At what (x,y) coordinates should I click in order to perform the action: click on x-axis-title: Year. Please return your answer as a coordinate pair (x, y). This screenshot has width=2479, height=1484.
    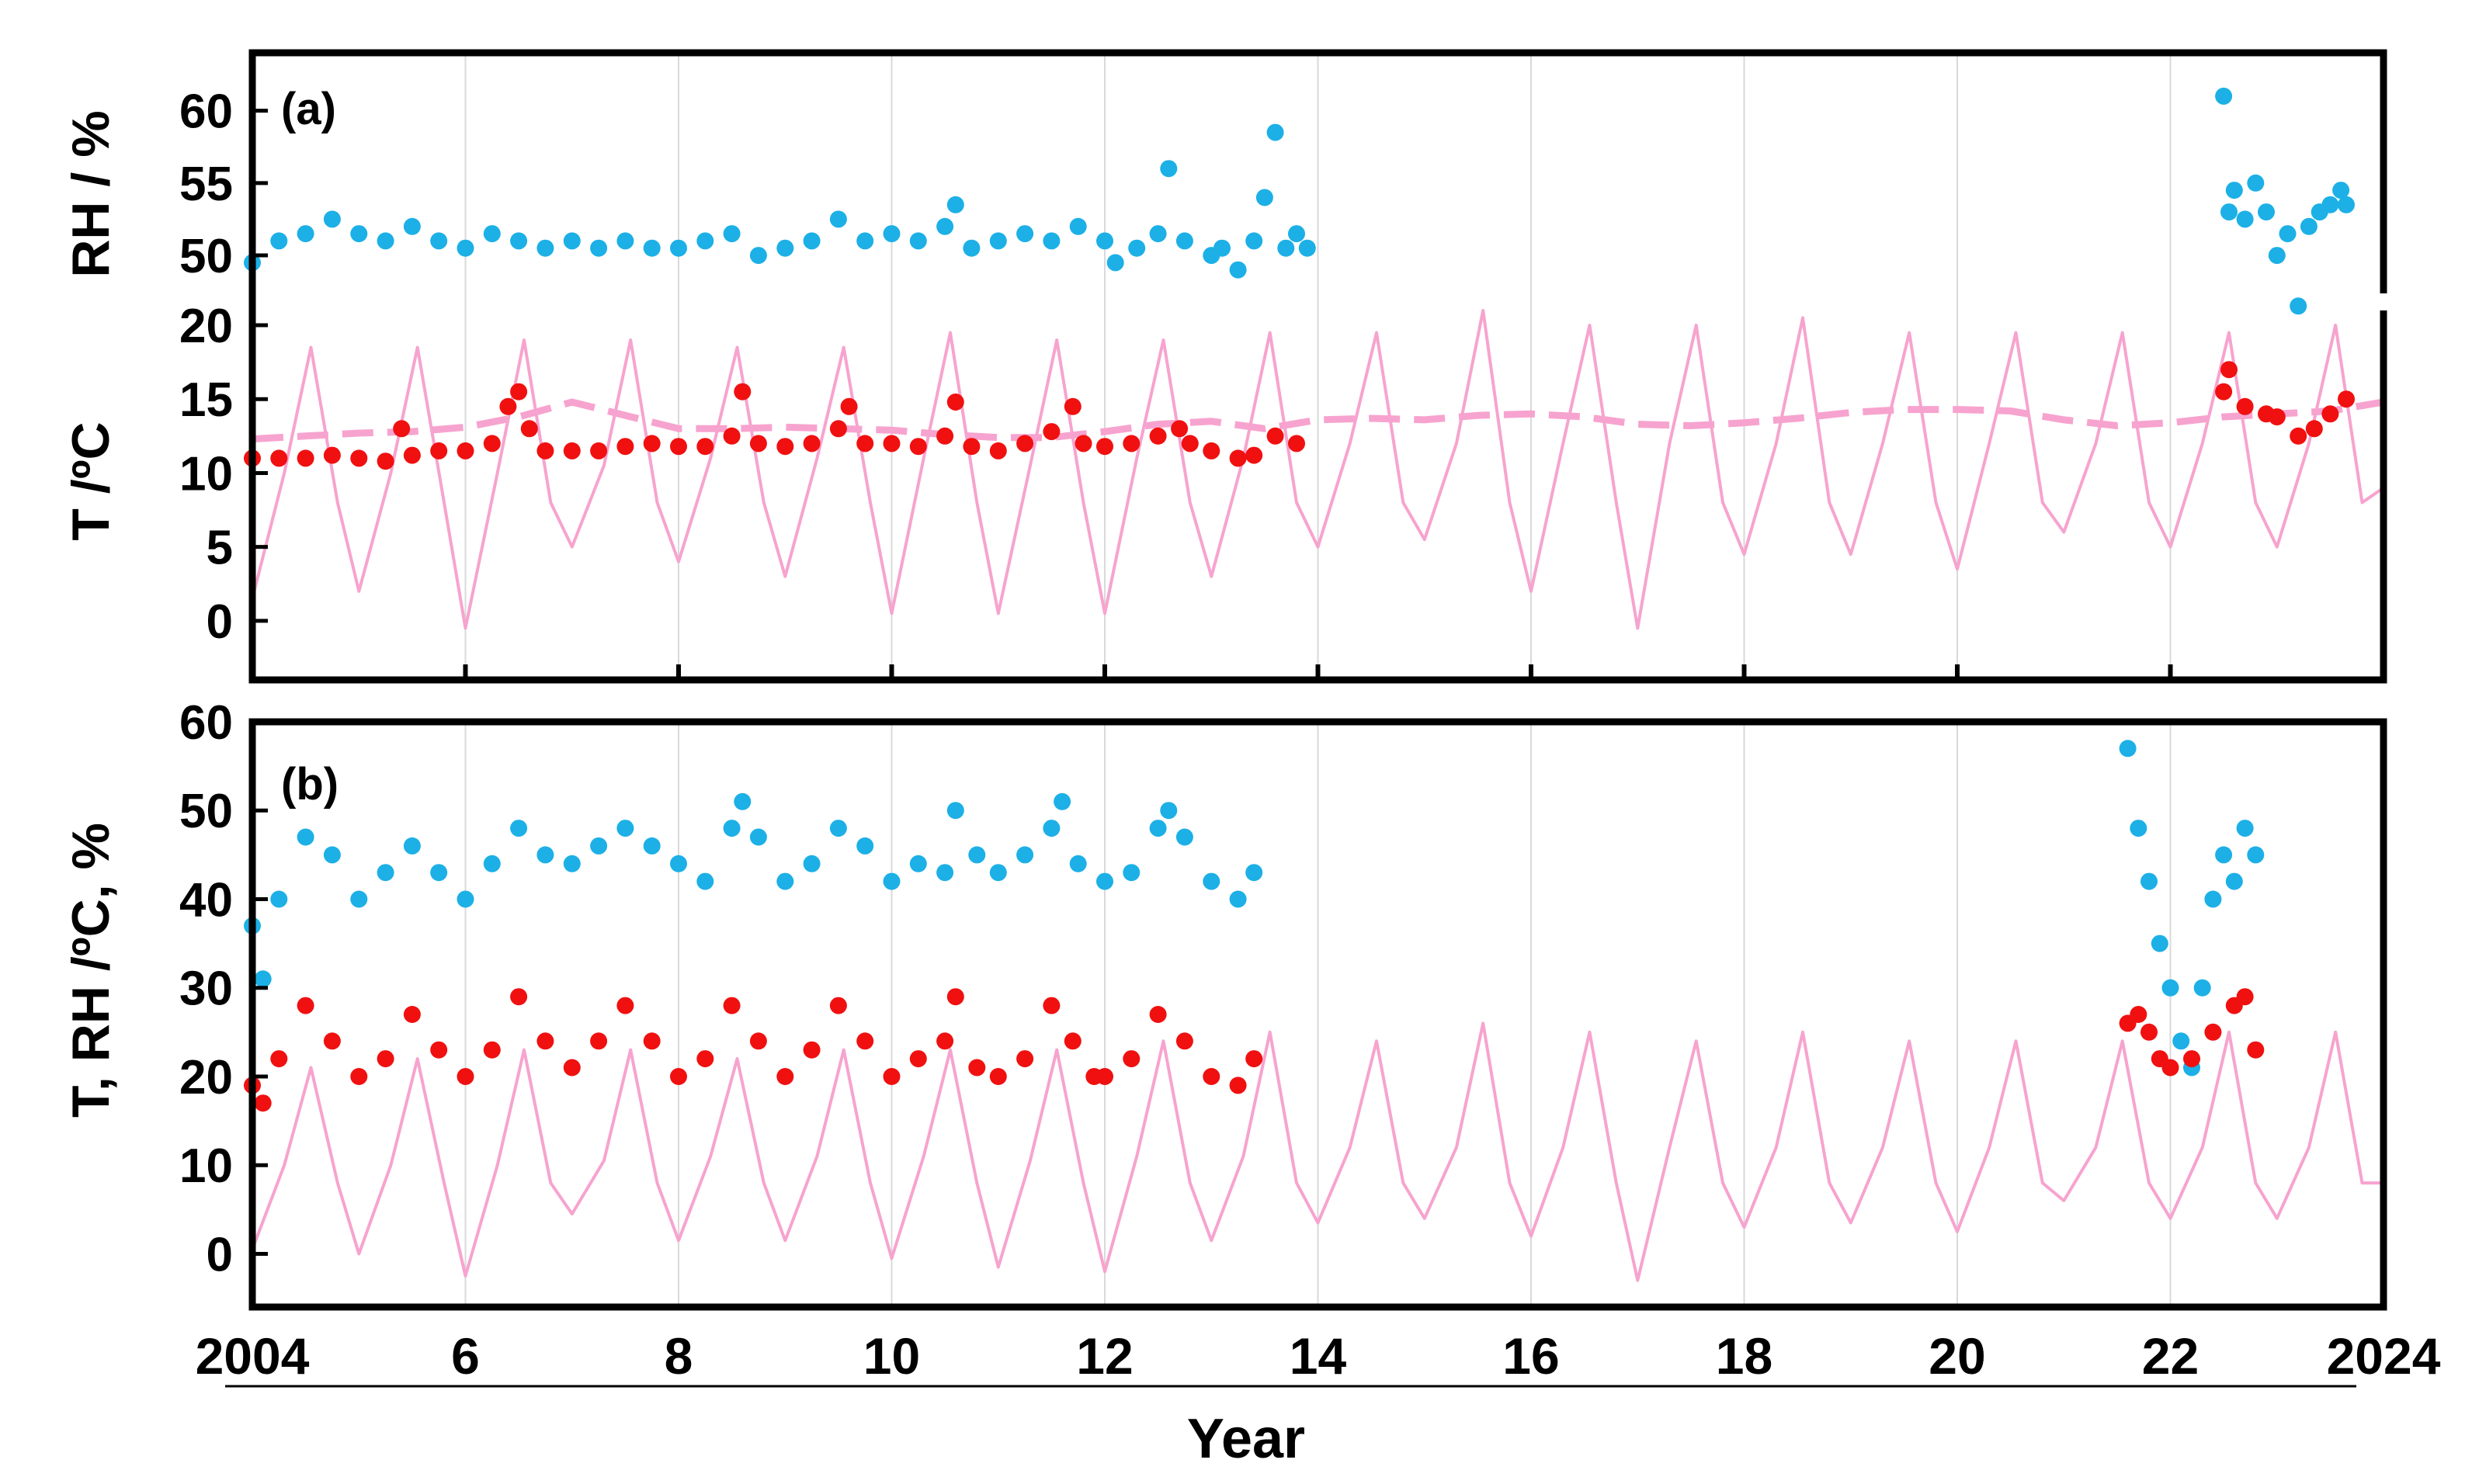
    Looking at the image, I should click on (1246, 1439).